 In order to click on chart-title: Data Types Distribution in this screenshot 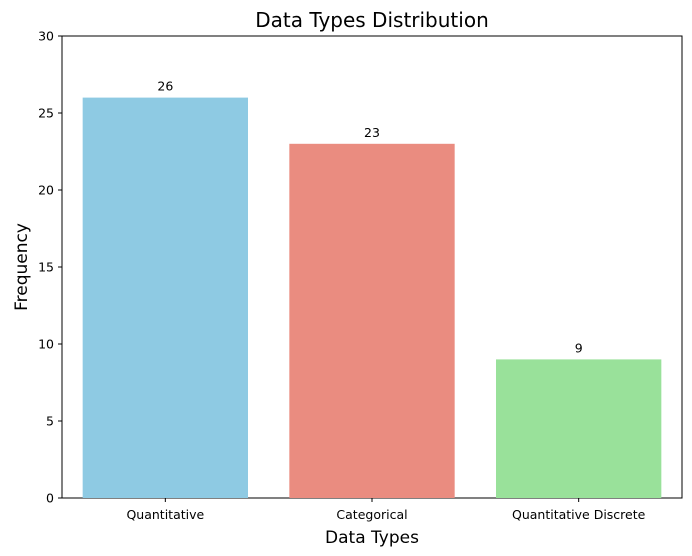, I will do `click(372, 20)`.